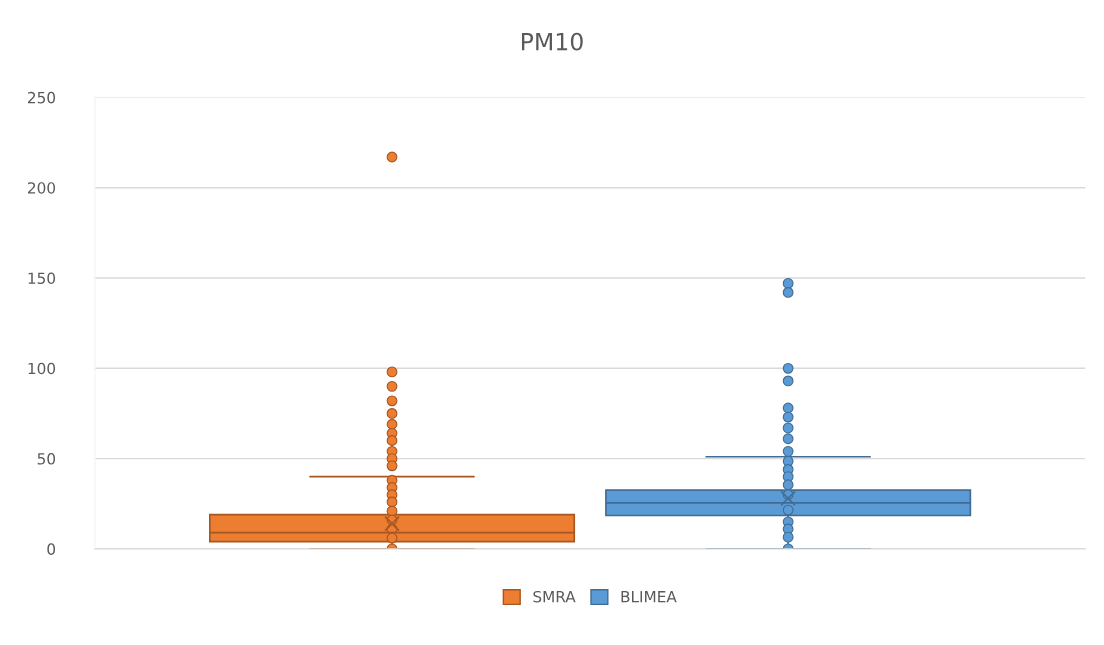 The height and width of the screenshot is (645, 1104). What do you see at coordinates (51, 549) in the screenshot?
I see `y-tick-label: 0` at bounding box center [51, 549].